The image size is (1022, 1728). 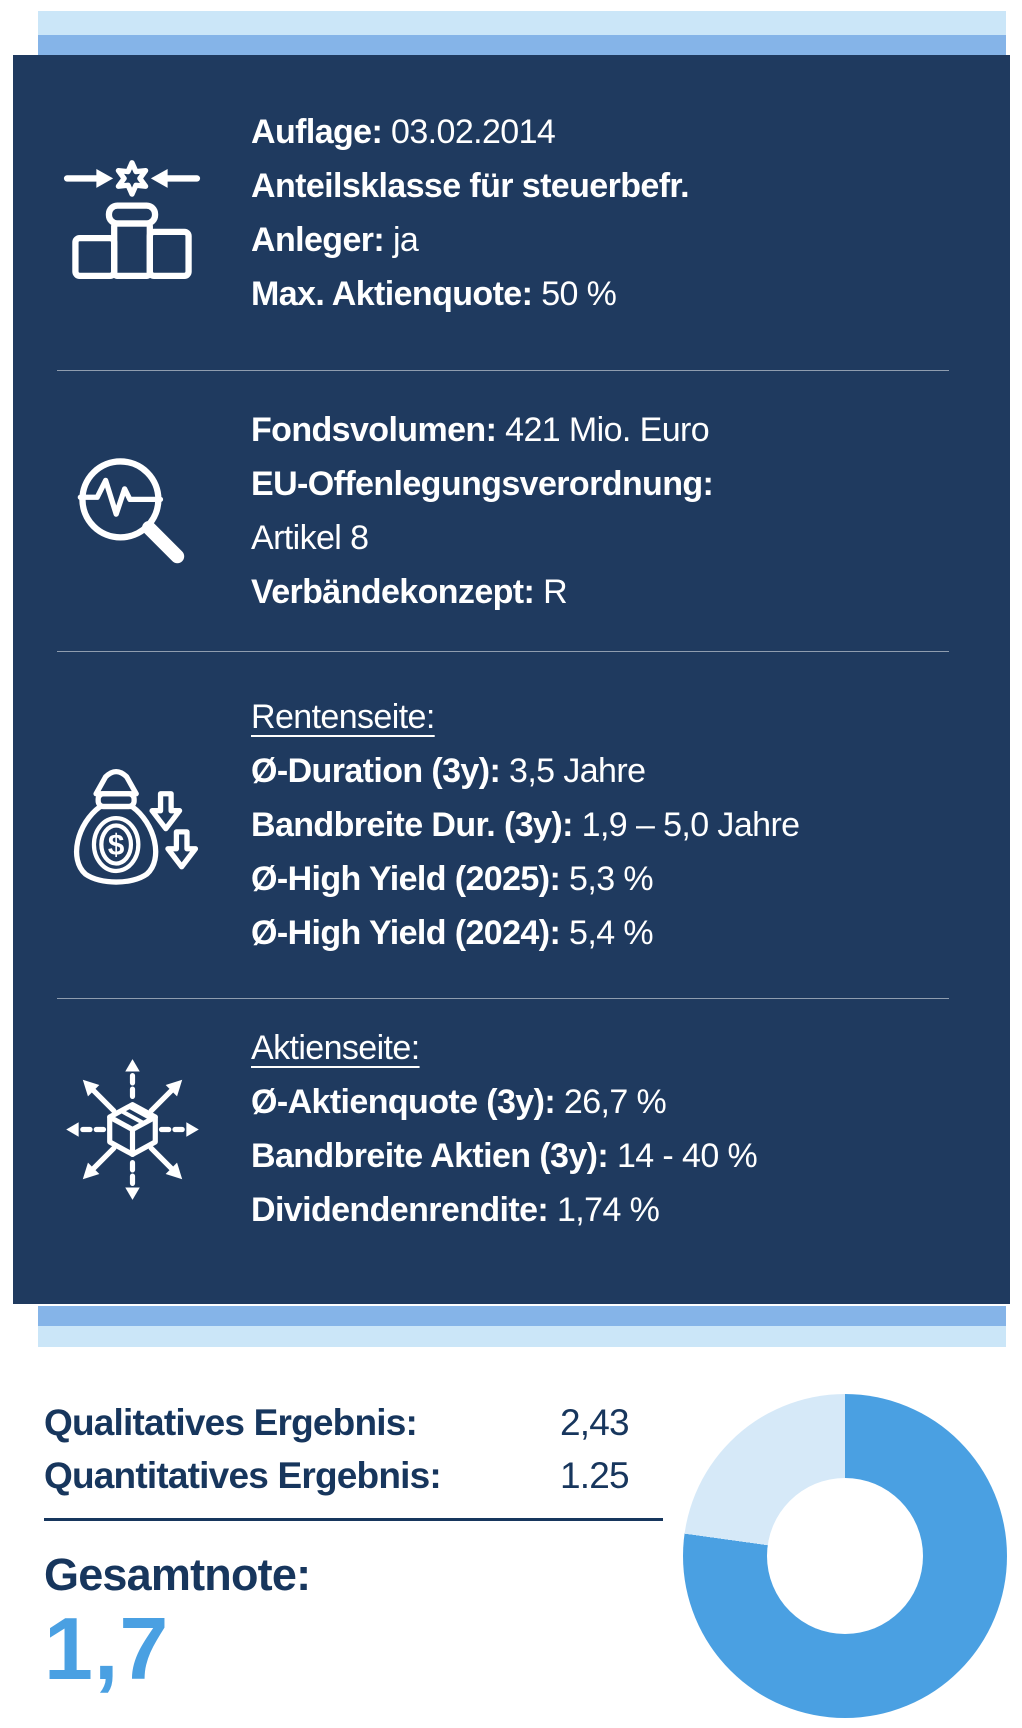 I want to click on info-line: Dividendenrendite: 1,74 %, so click(x=455, y=1210).